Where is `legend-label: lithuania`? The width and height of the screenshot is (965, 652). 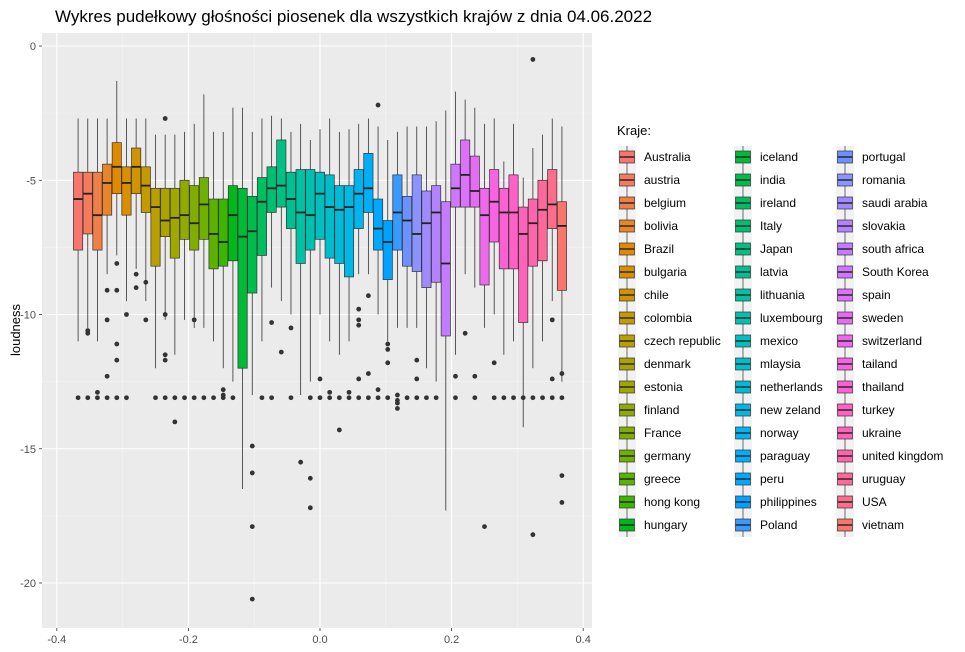
legend-label: lithuania is located at coordinates (782, 295).